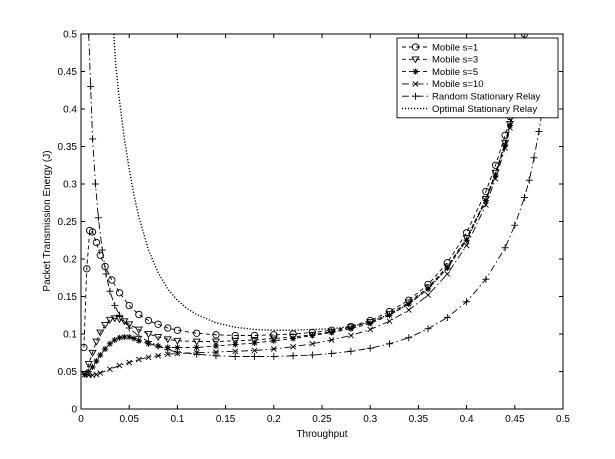  Describe the element at coordinates (74, 410) in the screenshot. I see `y-tick-label: 0` at that location.